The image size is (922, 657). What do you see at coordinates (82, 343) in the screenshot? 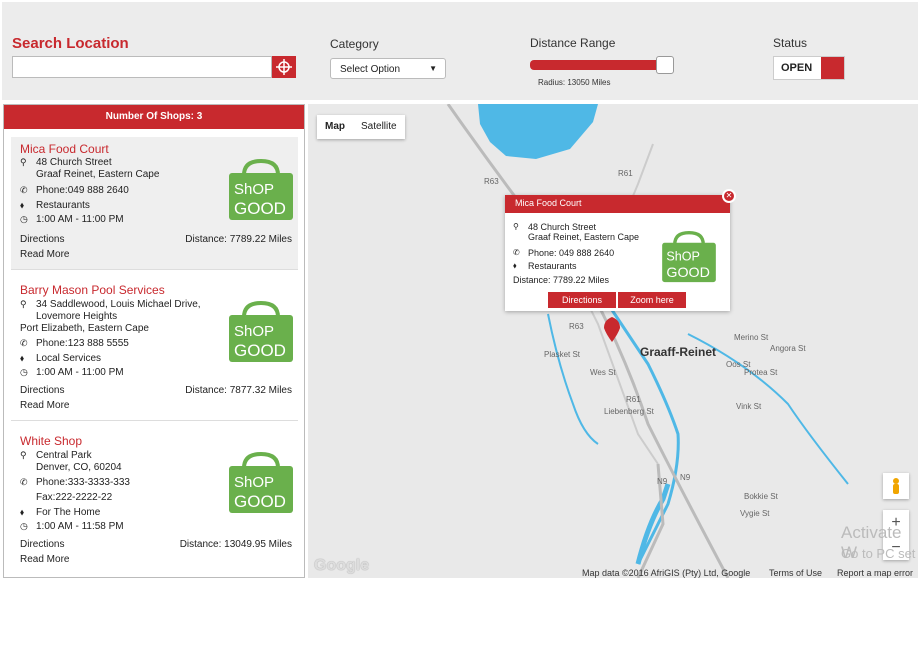
I see `phone-text: Phone:123 888 5555` at bounding box center [82, 343].